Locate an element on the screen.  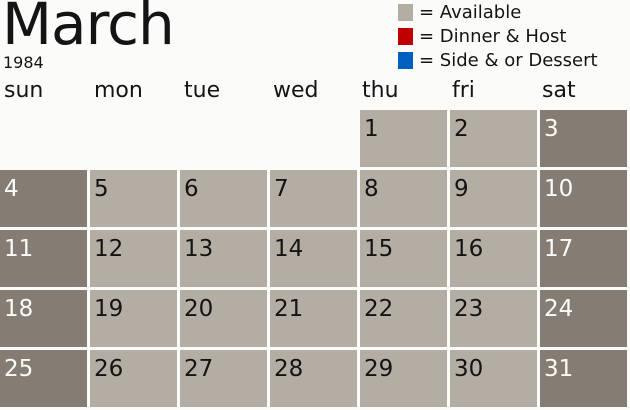
day-number: 31 is located at coordinates (559, 369).